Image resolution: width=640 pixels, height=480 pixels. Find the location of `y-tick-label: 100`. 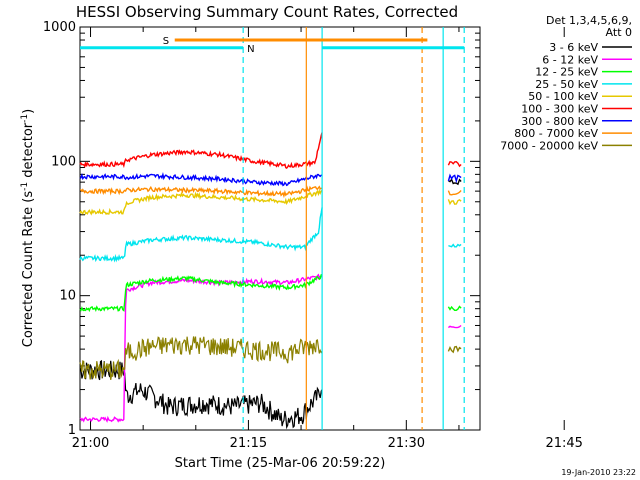

y-tick-label: 100 is located at coordinates (63, 161).